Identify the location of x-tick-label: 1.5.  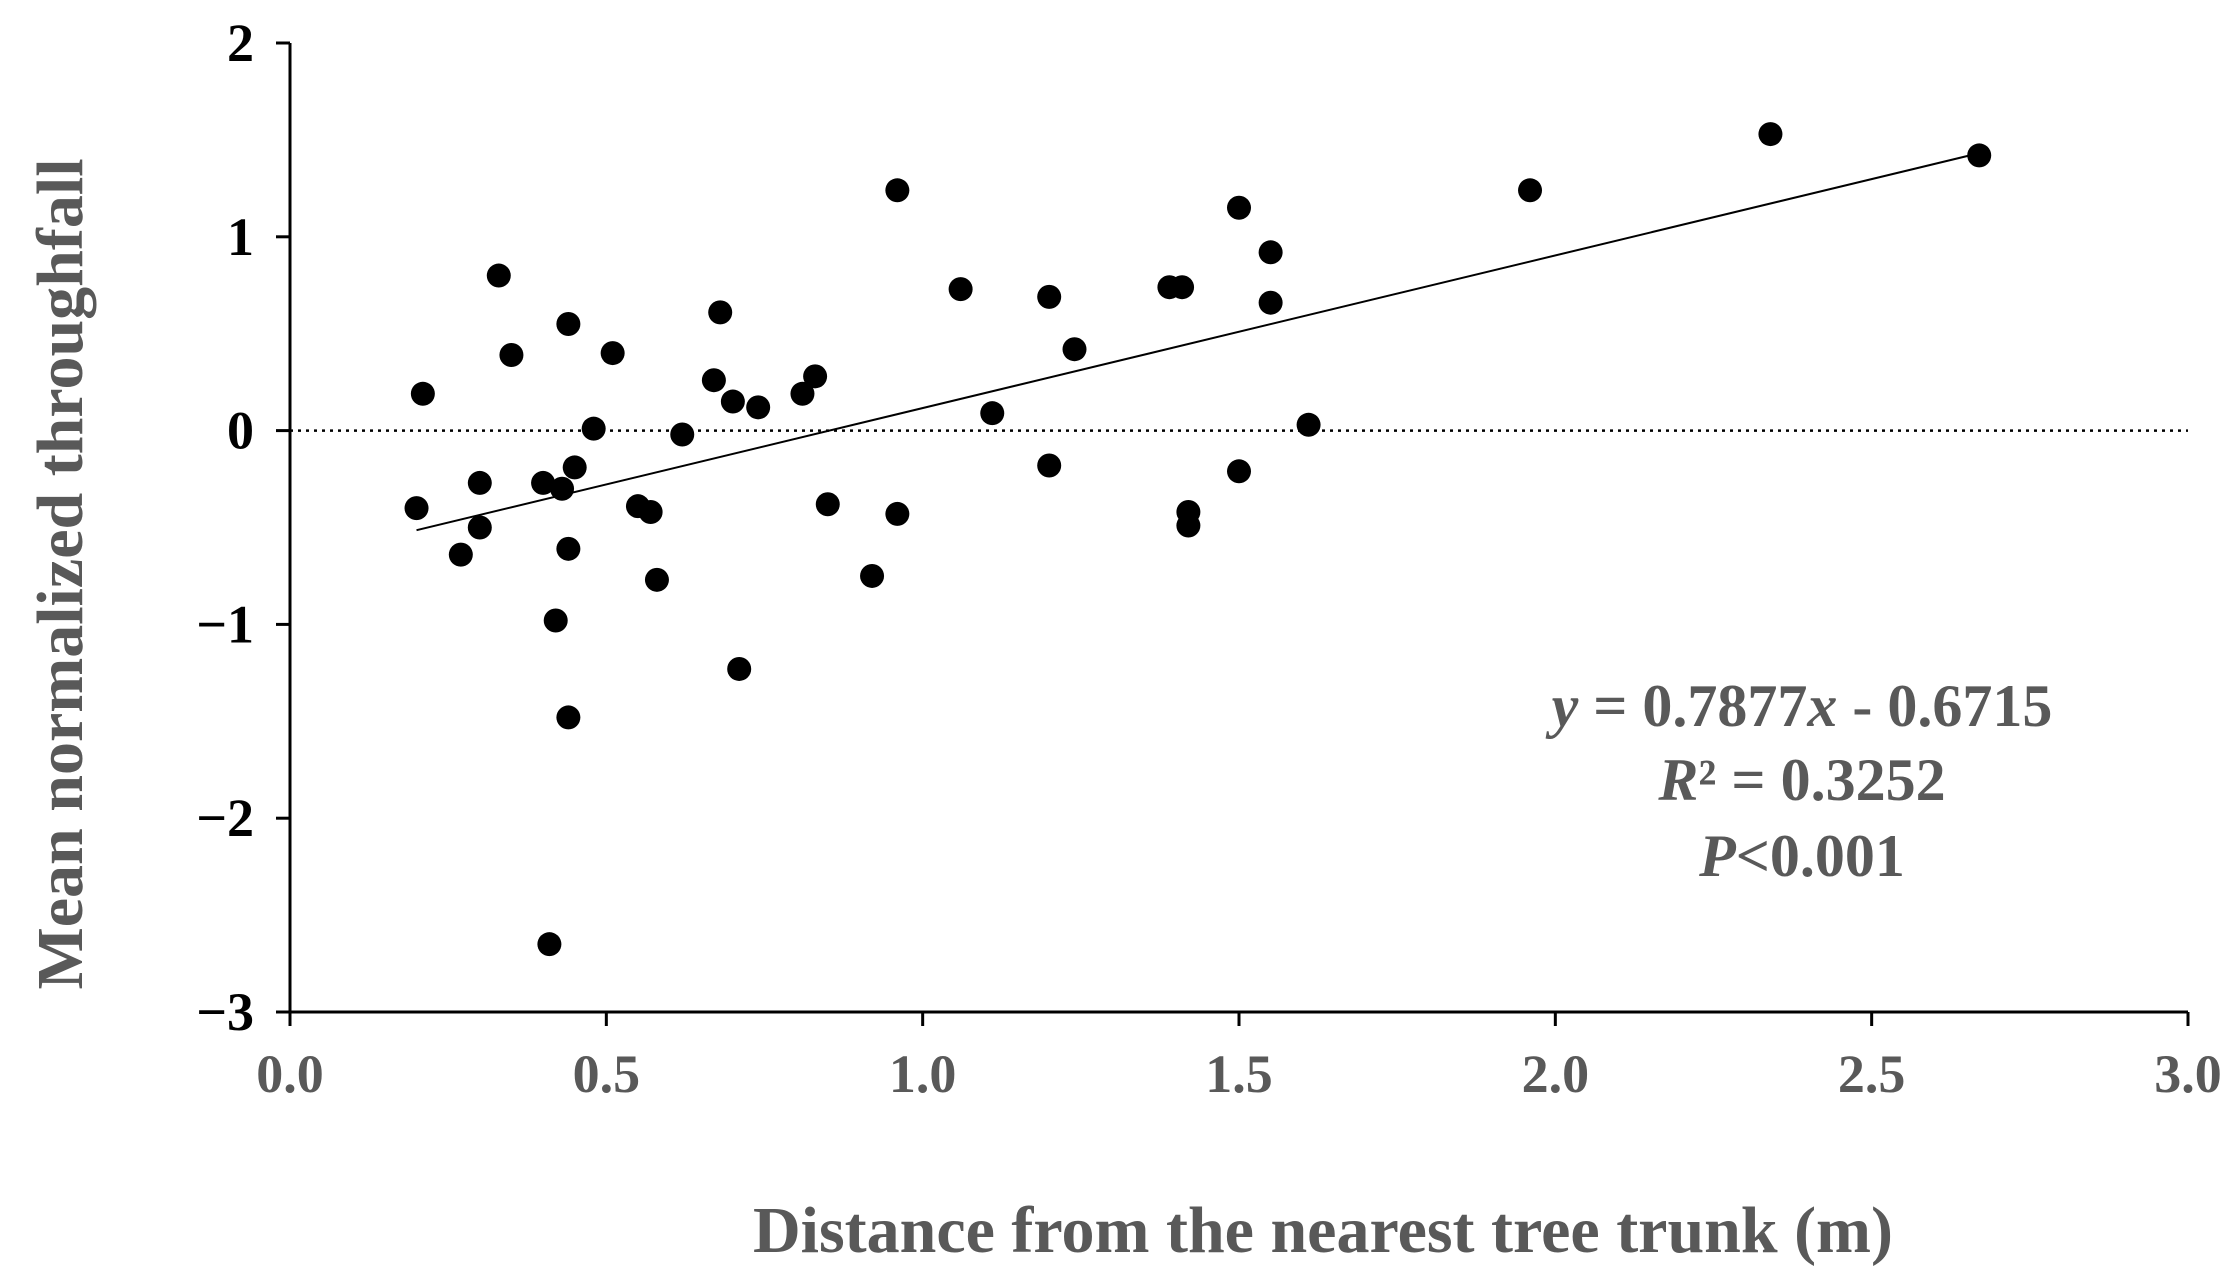
(1239, 1074).